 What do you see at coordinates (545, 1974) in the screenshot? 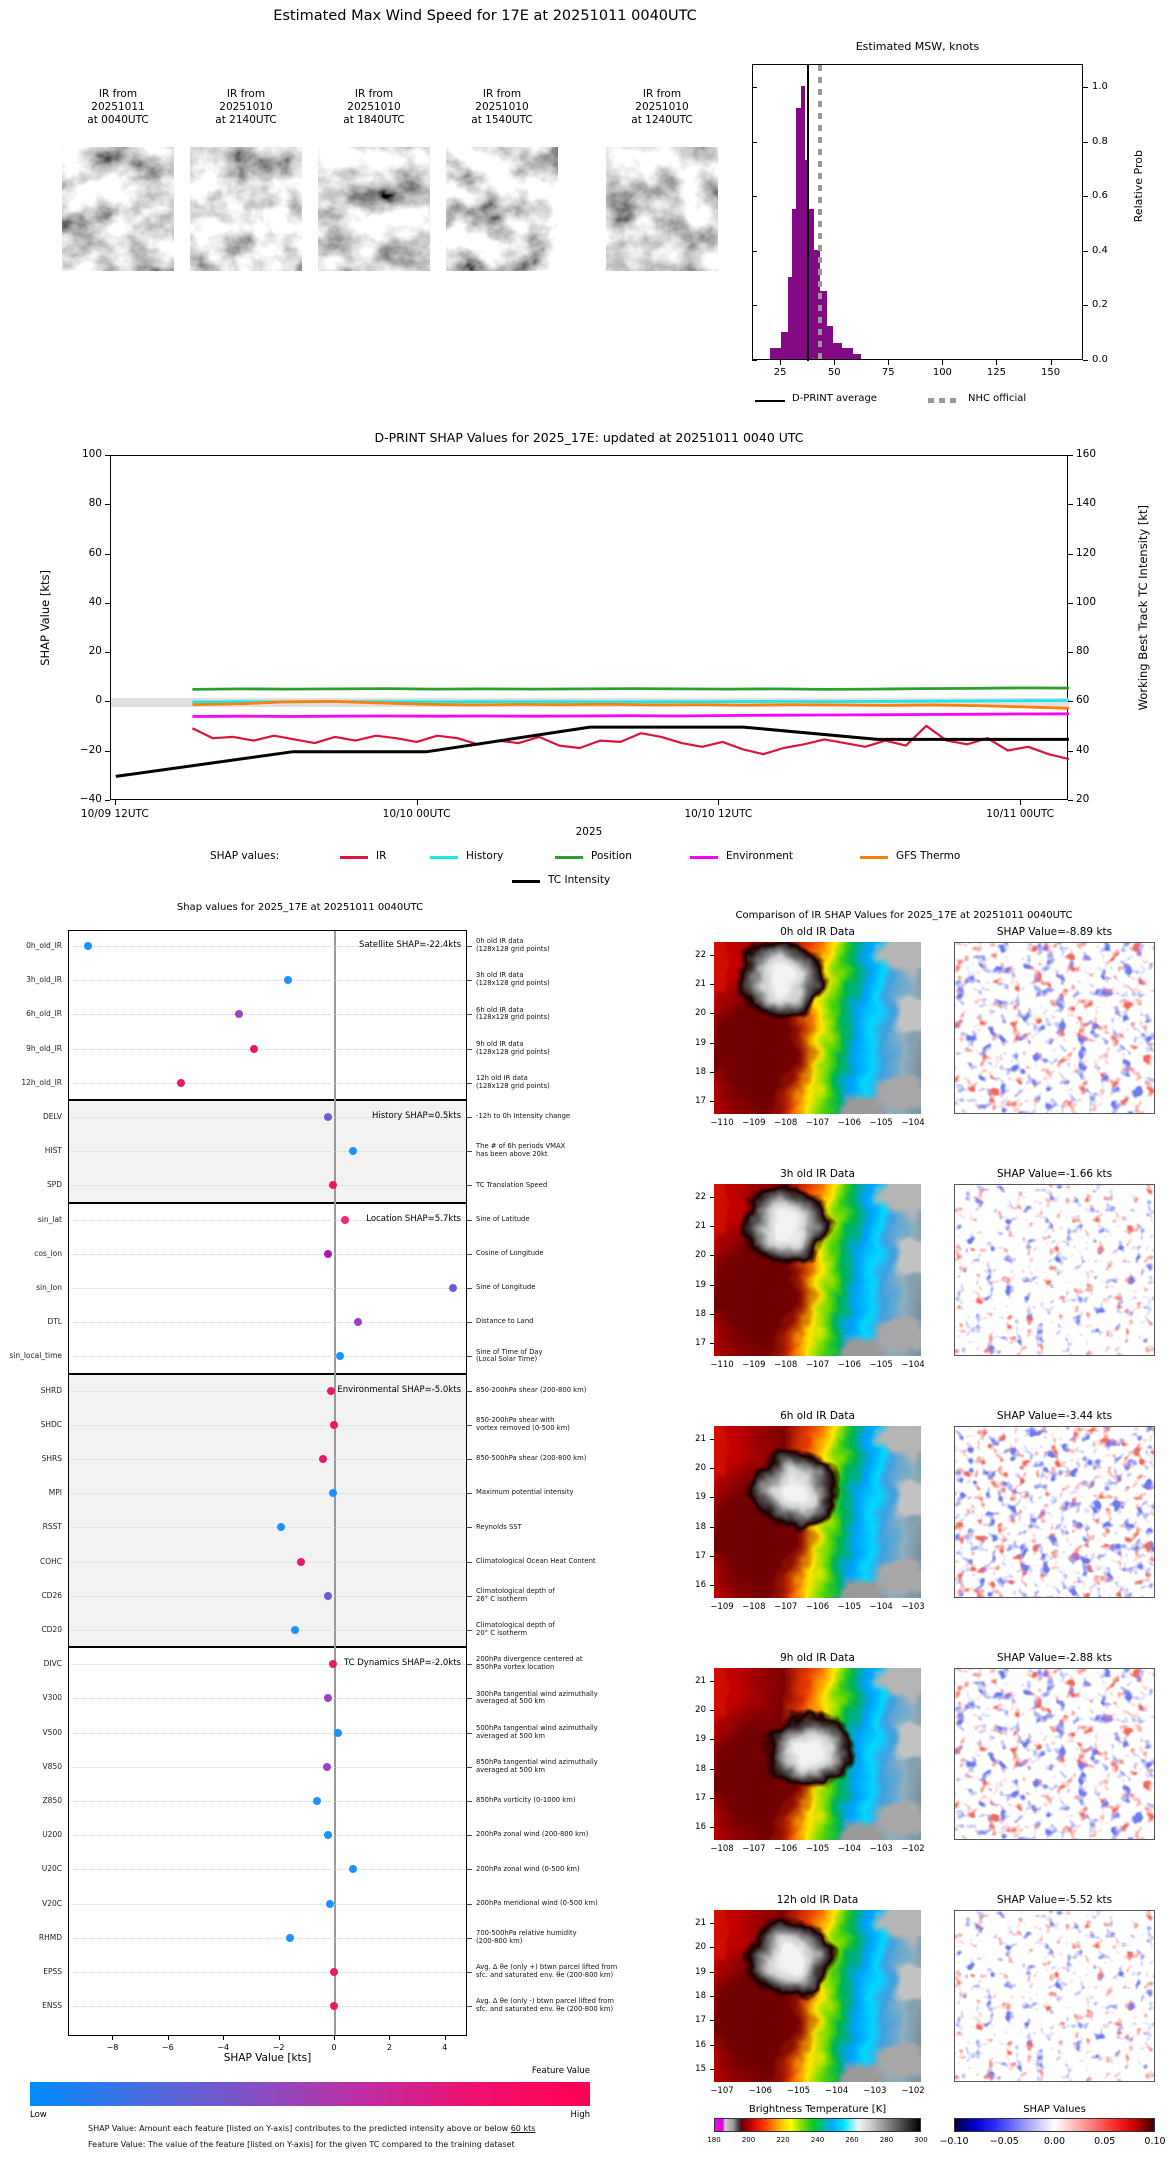
I see `feature-description-line: sfc. and saturated env. θe (200-800 km)` at bounding box center [545, 1974].